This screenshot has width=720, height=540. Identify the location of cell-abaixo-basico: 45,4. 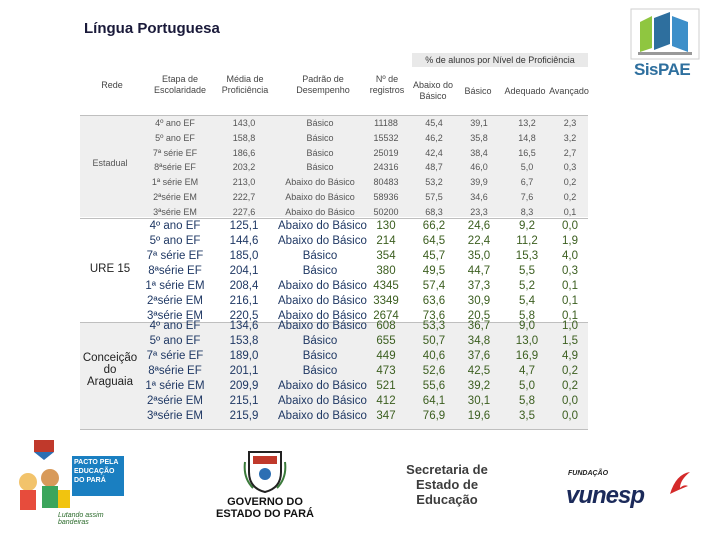
(434, 123).